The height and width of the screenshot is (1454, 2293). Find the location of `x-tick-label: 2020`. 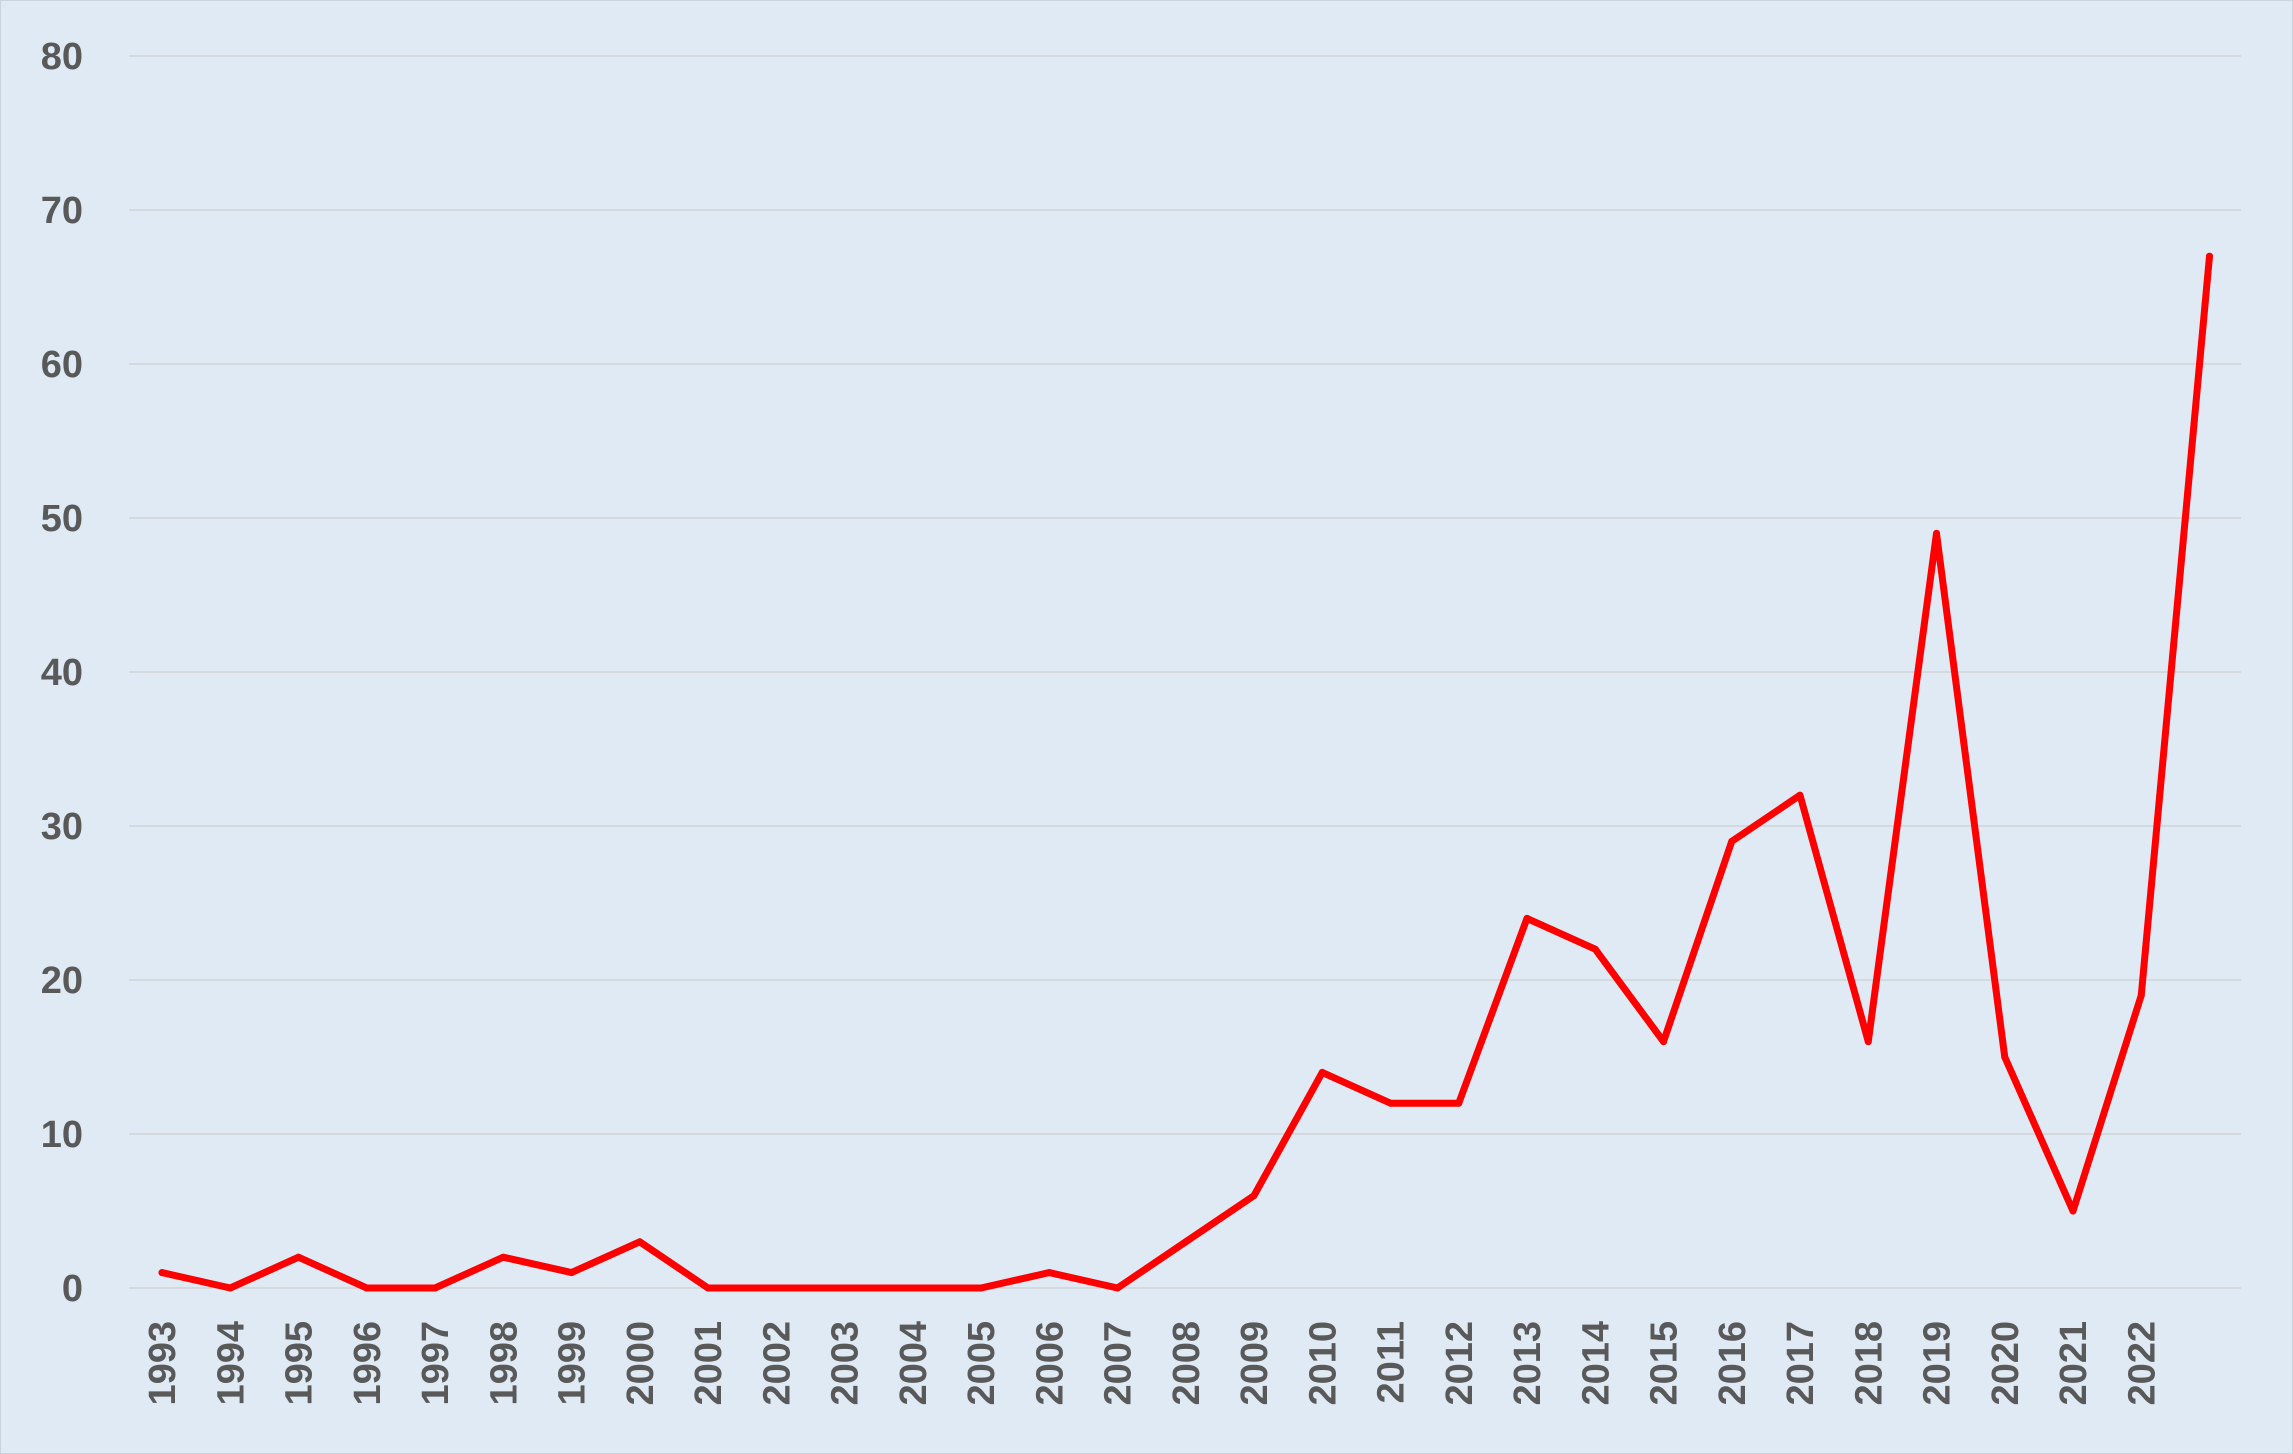

x-tick-label: 2020 is located at coordinates (2006, 1363).